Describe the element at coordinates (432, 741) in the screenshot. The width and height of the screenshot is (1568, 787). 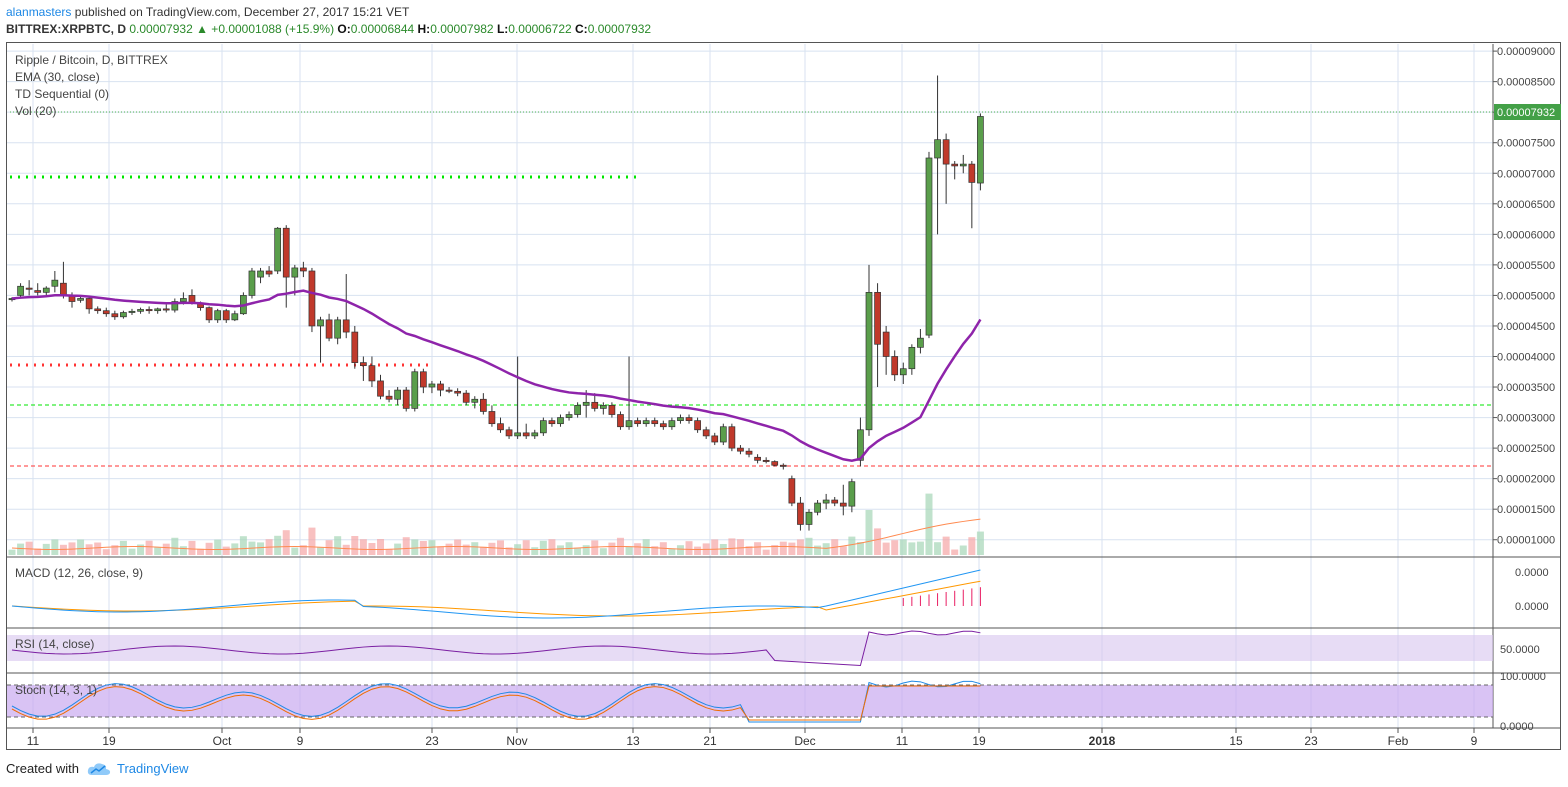
I see `time-axis-label: 23` at that location.